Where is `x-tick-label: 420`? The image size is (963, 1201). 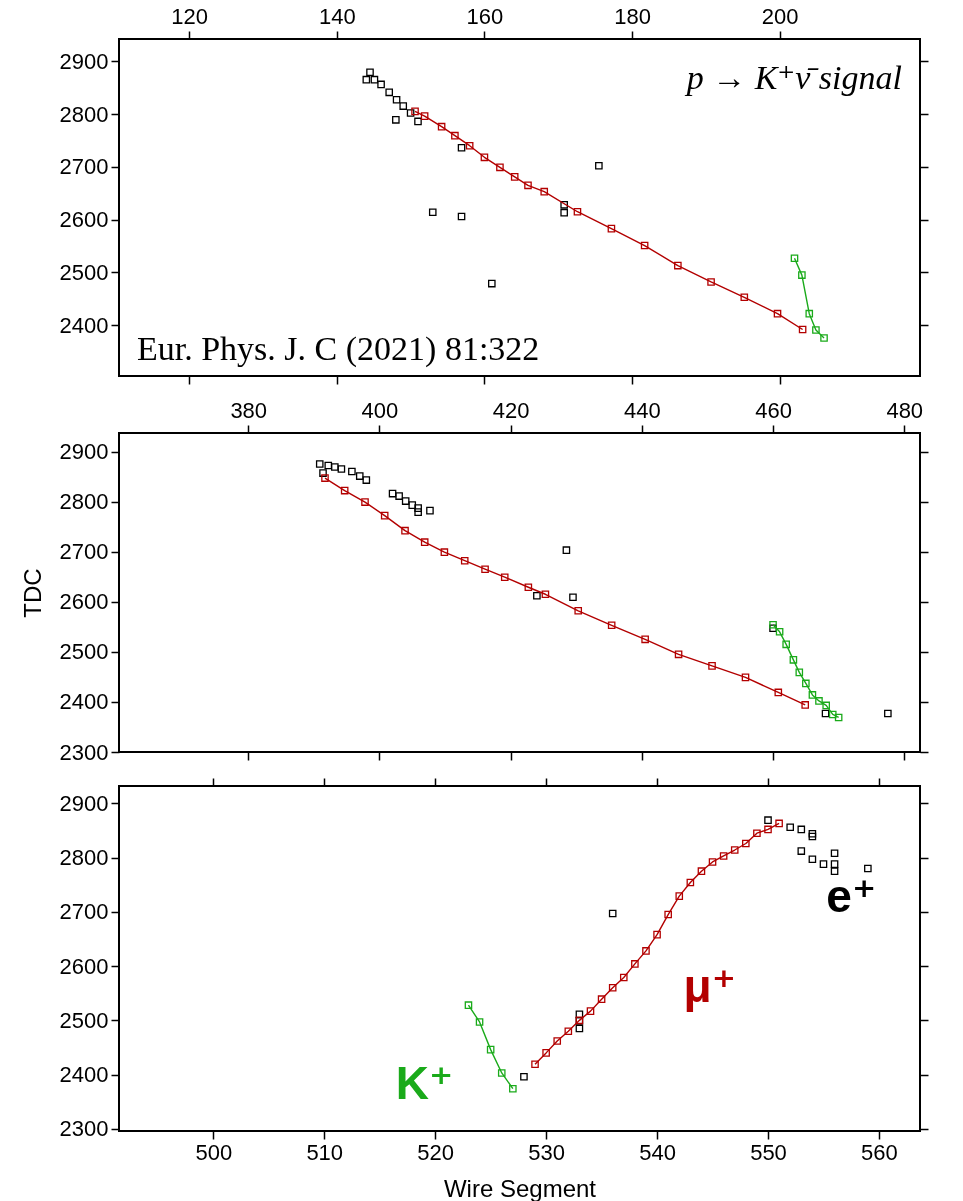
x-tick-label: 420 is located at coordinates (511, 410).